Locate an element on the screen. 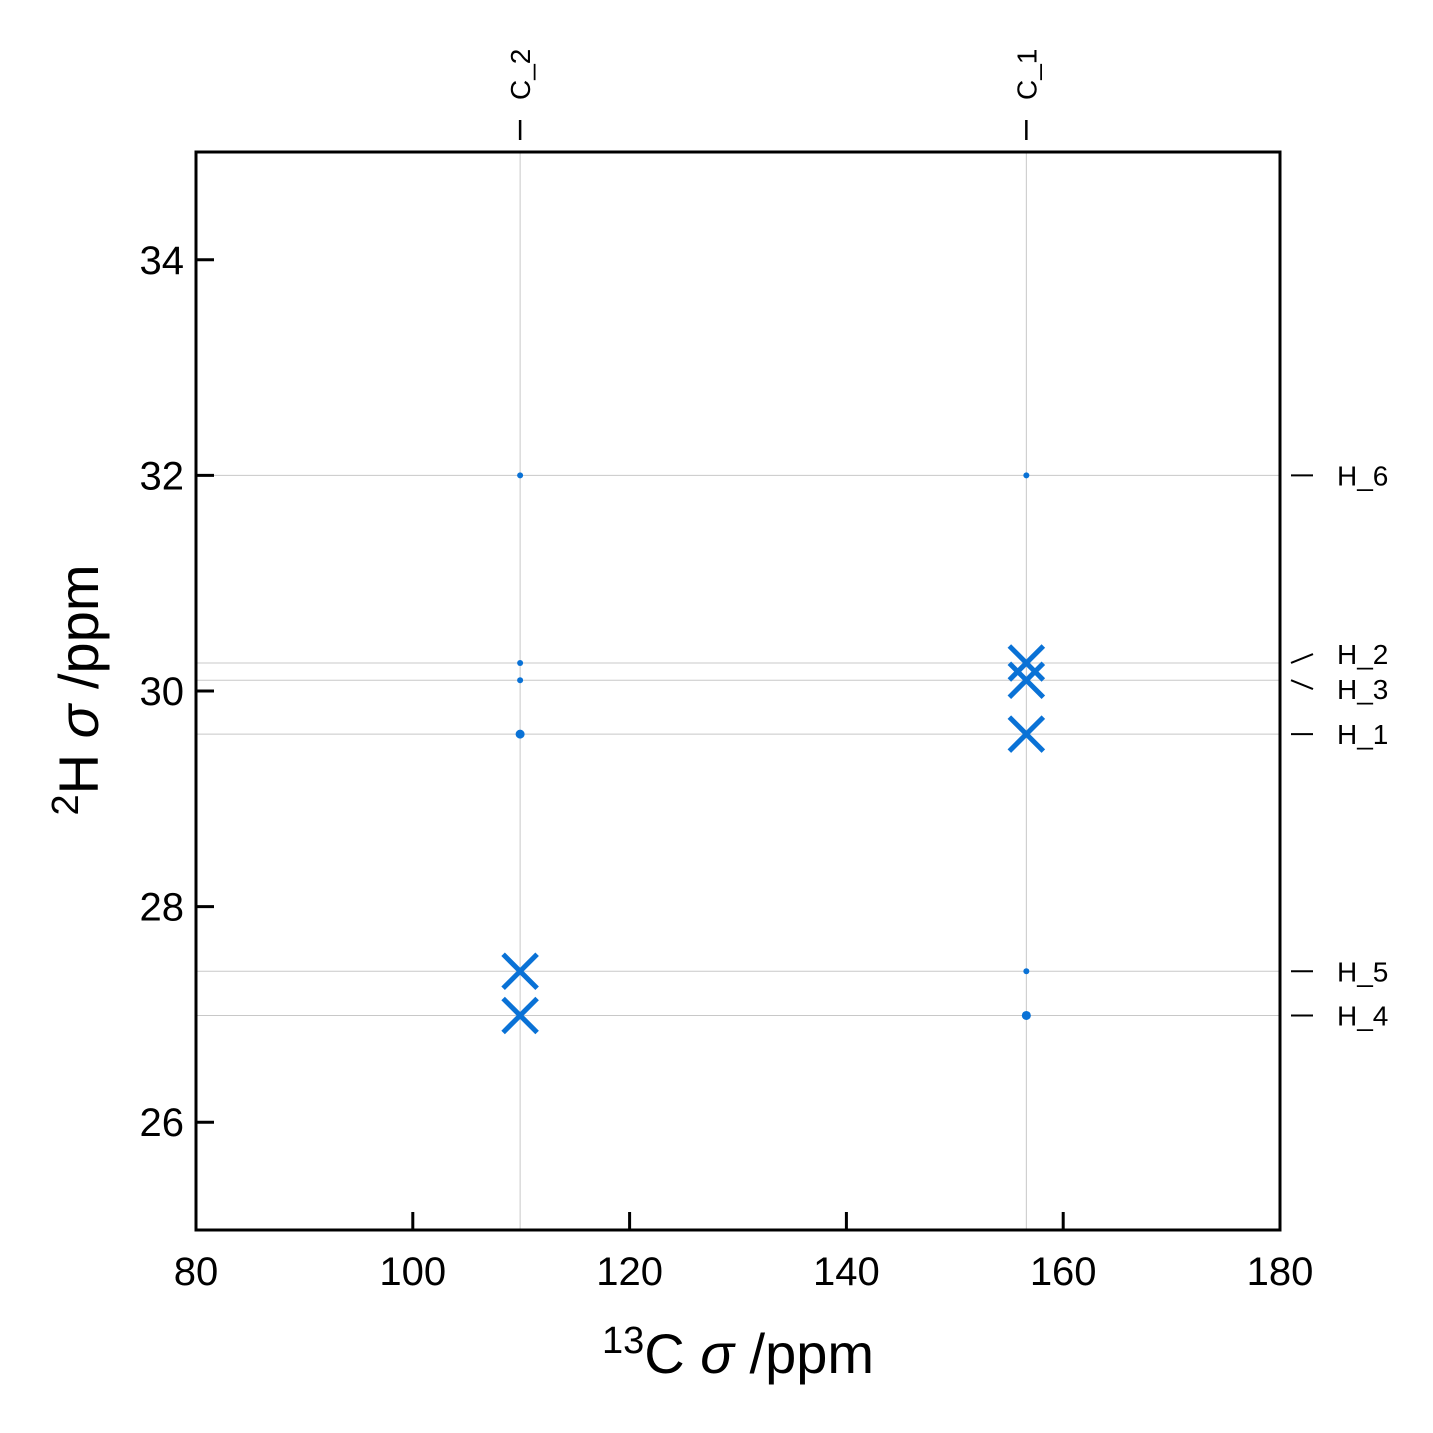 The height and width of the screenshot is (1433, 1433). x-axis-label-symbol: σ is located at coordinates (718, 1353).